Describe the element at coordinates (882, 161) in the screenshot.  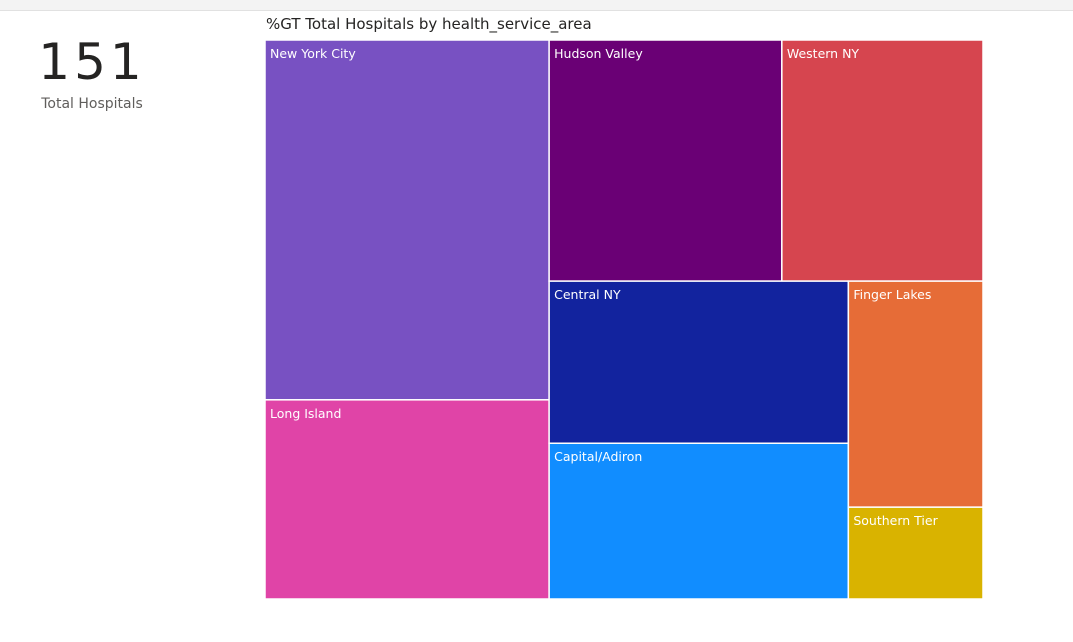
I see `treemap-tile-western-ny` at that location.